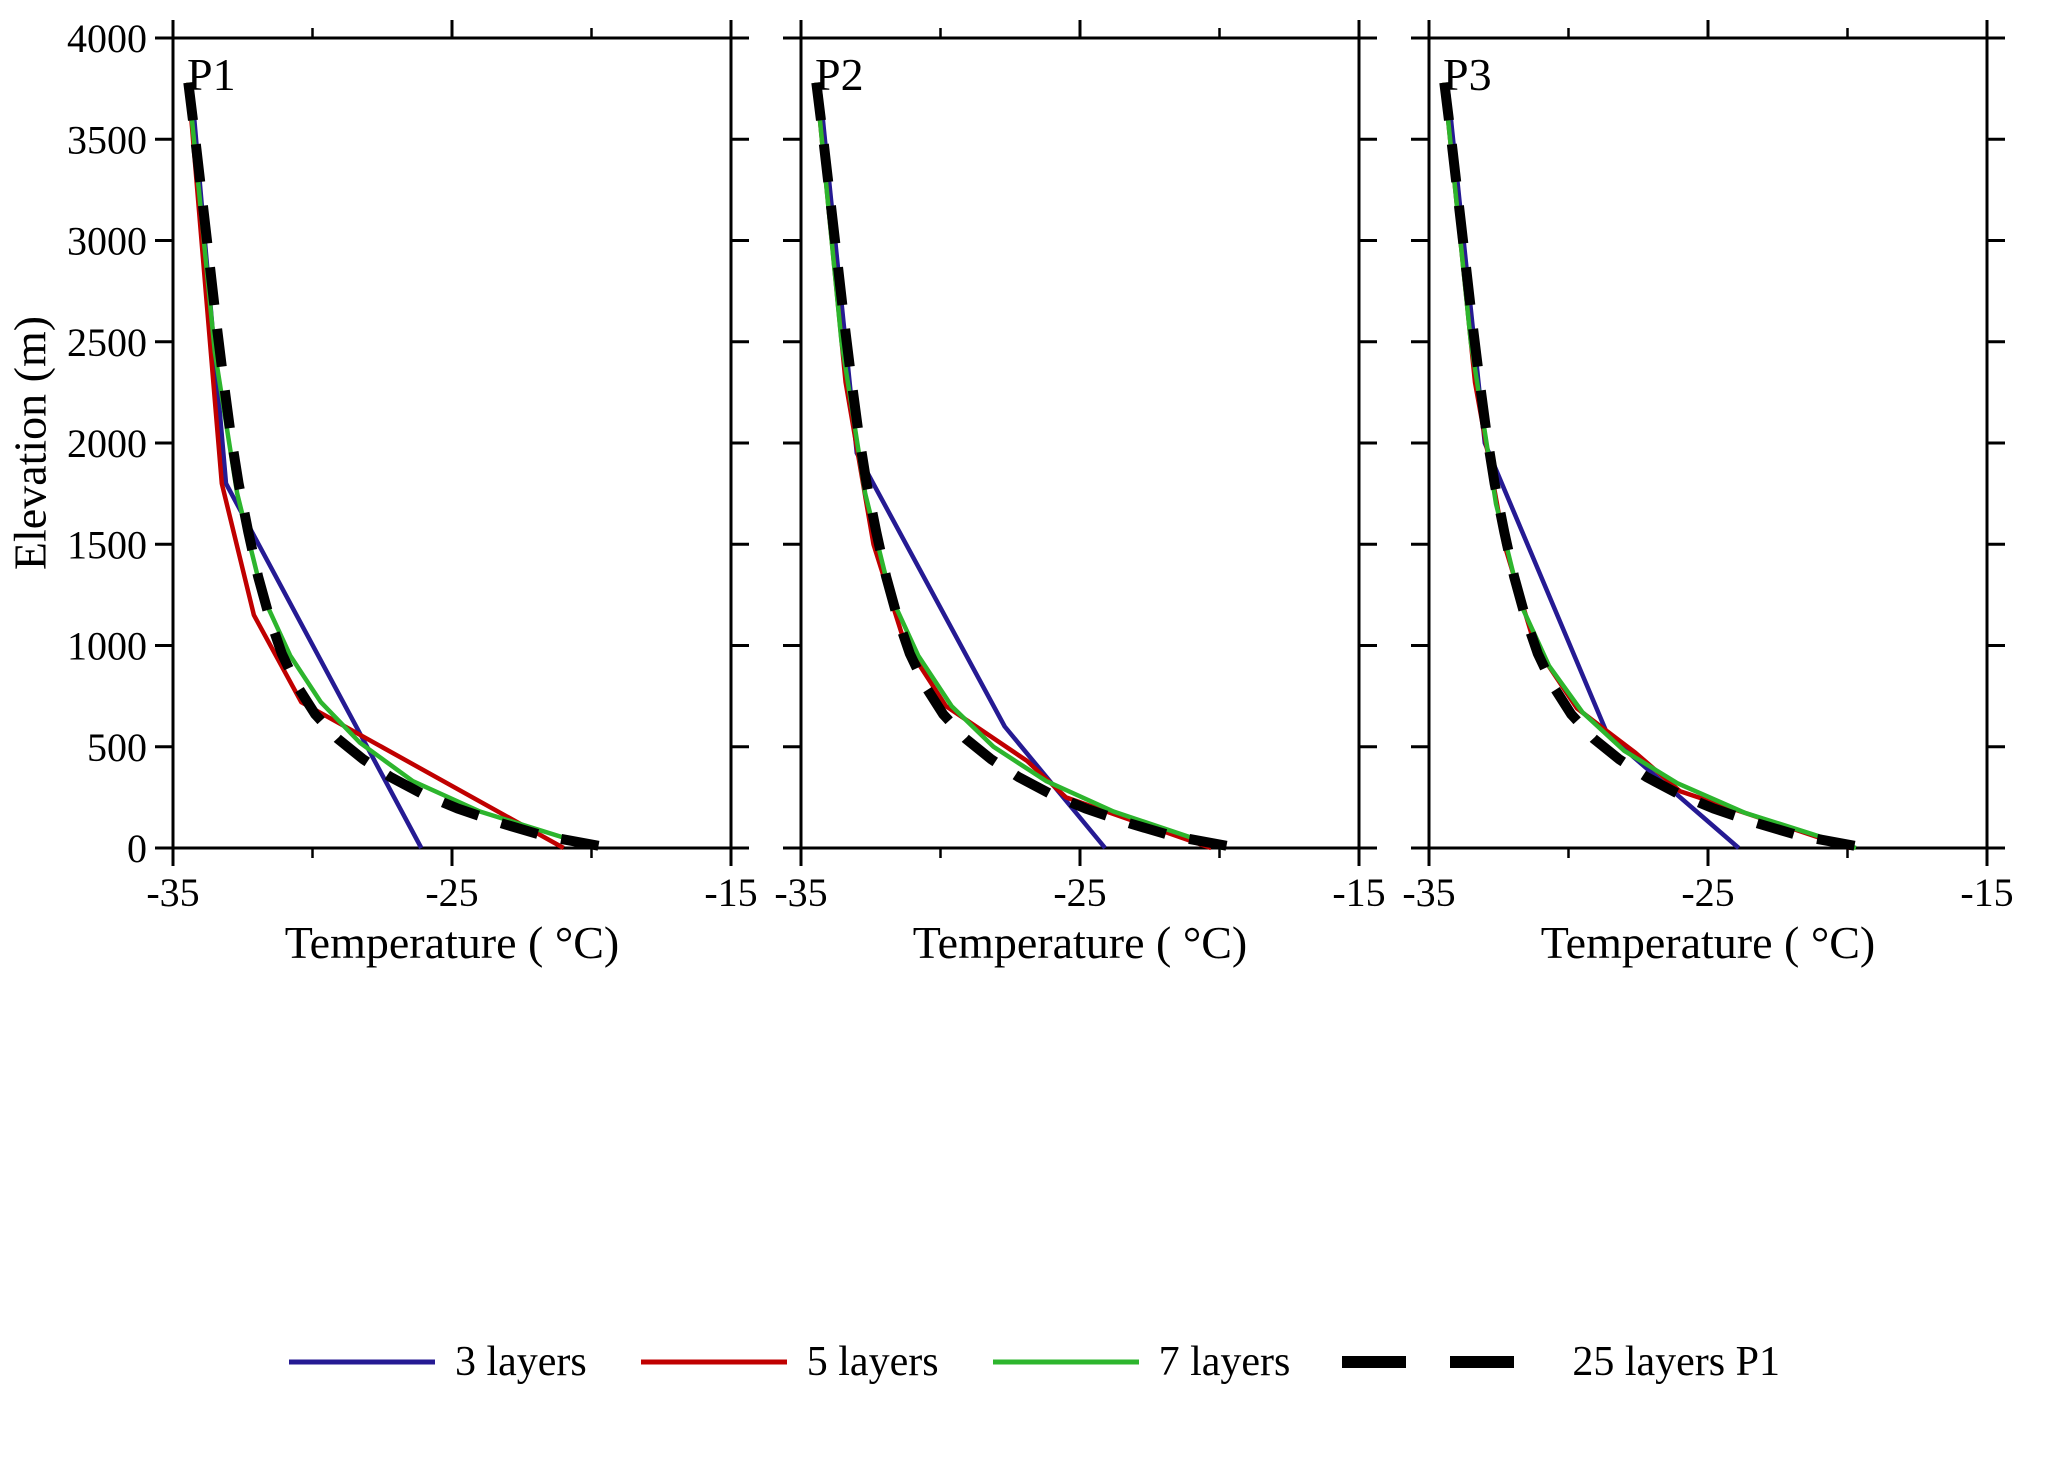 The width and height of the screenshot is (2067, 1460). What do you see at coordinates (520, 1362) in the screenshot?
I see `legend-label-3-layers: 3 layers` at bounding box center [520, 1362].